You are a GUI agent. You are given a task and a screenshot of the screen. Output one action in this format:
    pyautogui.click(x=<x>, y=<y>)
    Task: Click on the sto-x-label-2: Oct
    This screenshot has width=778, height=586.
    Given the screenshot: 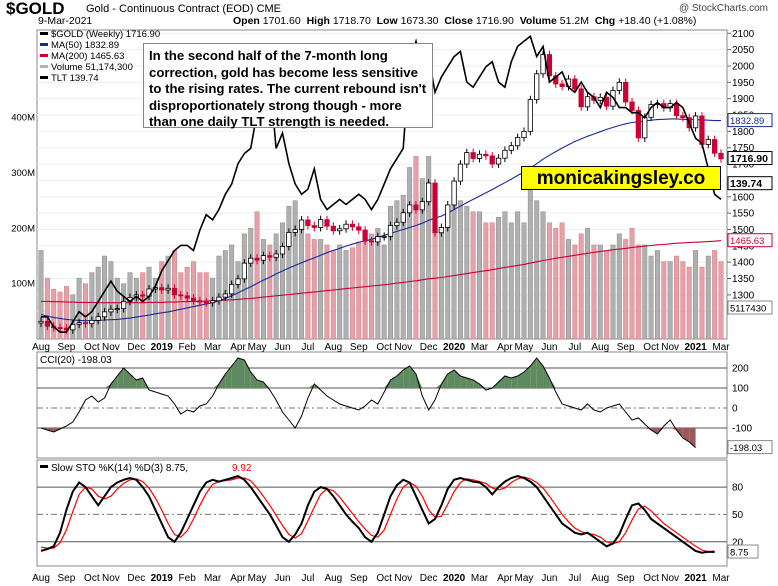 What is the action you would take?
    pyautogui.click(x=92, y=578)
    